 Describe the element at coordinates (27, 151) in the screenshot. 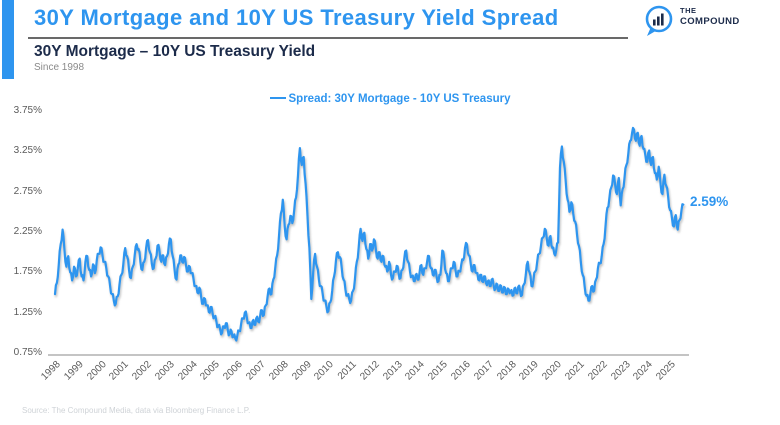

I see `y-tick-label: 3.25%` at that location.